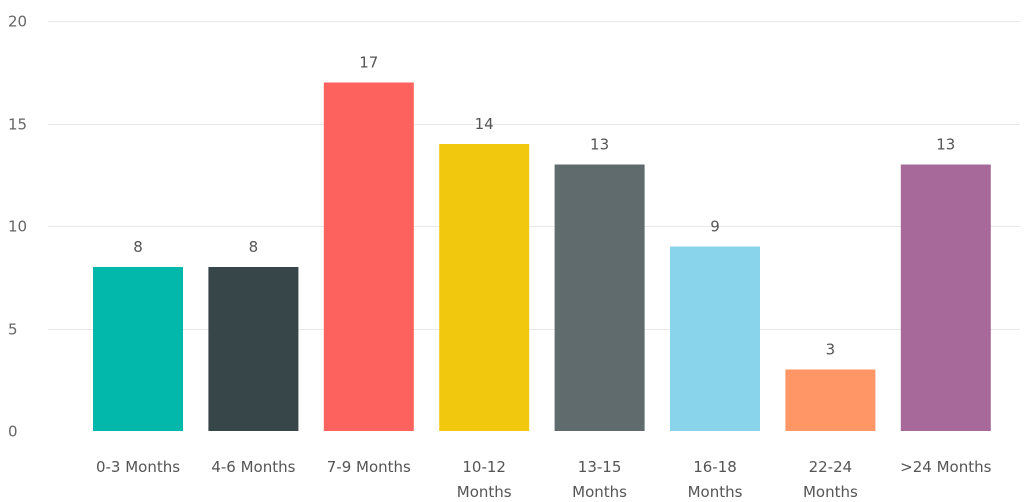 This screenshot has width=1028, height=502. I want to click on y-axis-tick-labels: 0 5 10 15 20, so click(17, 227).